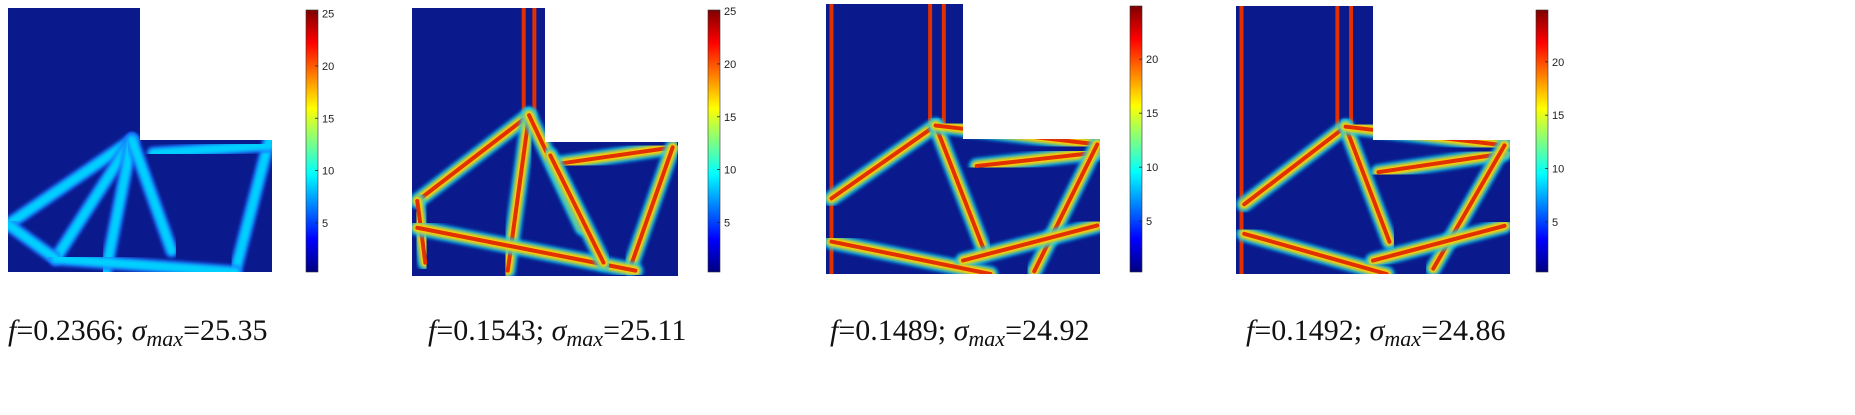  I want to click on panel-3: 5 10 15 20 f=0.1489; σmax=24.92, so click(992, 177).